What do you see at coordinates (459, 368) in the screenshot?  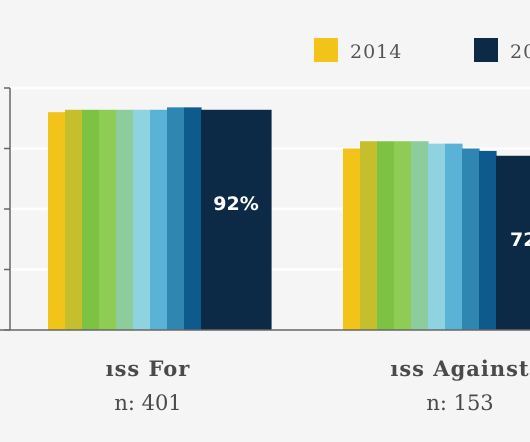 I see `category-title-1: ıss Against` at bounding box center [459, 368].